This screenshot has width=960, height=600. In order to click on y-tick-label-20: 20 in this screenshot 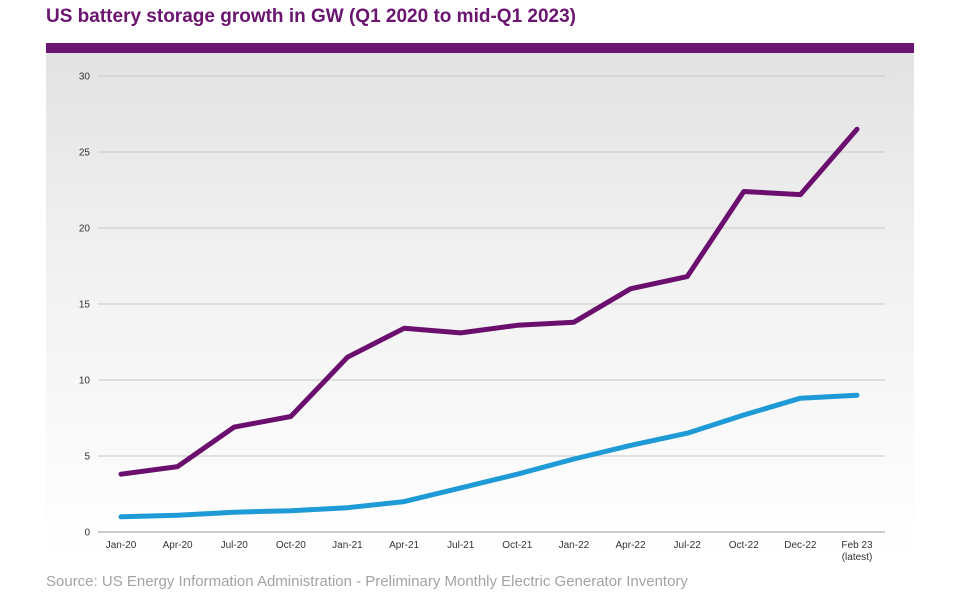, I will do `click(85, 229)`.